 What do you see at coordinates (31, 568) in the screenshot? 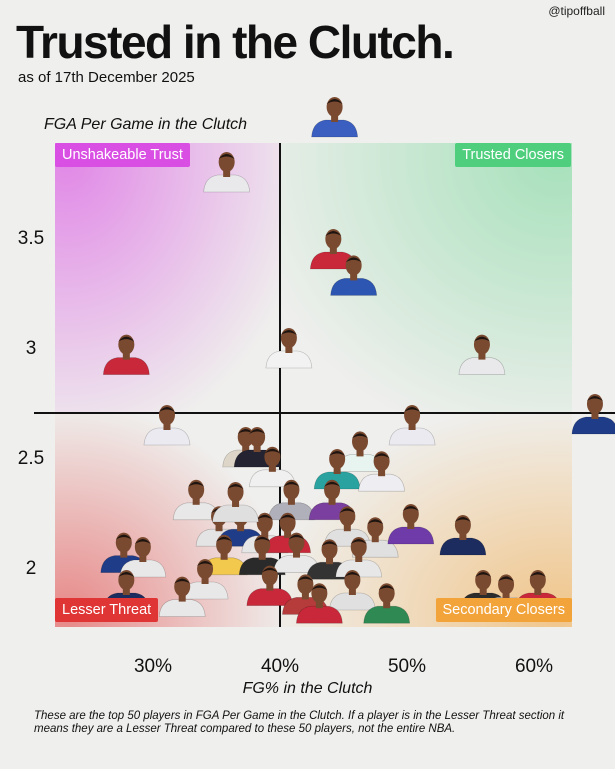
I see `y-tick-label: 2` at bounding box center [31, 568].